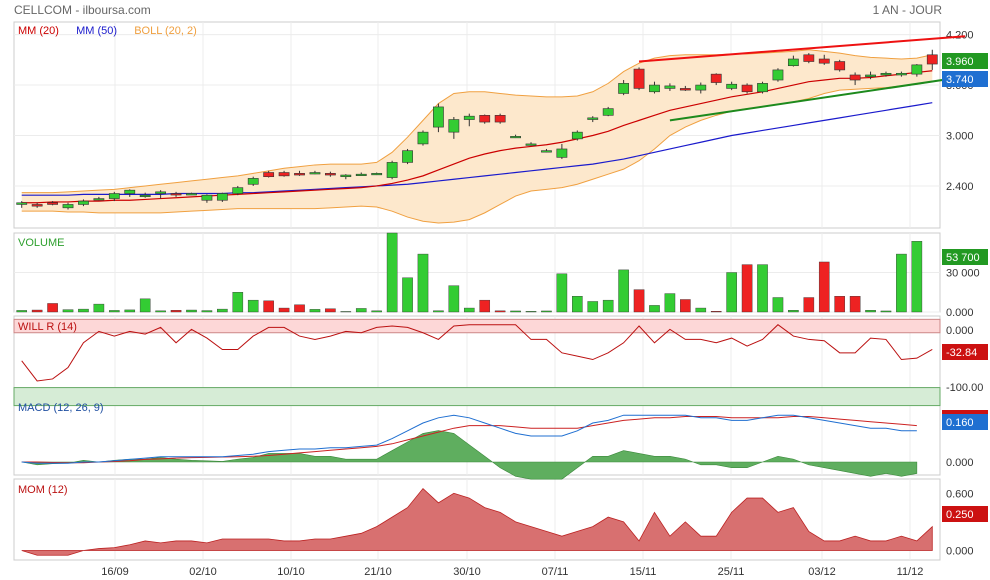 The height and width of the screenshot is (580, 990). I want to click on price-legend-item: BOLL (20, 2), so click(165, 31).